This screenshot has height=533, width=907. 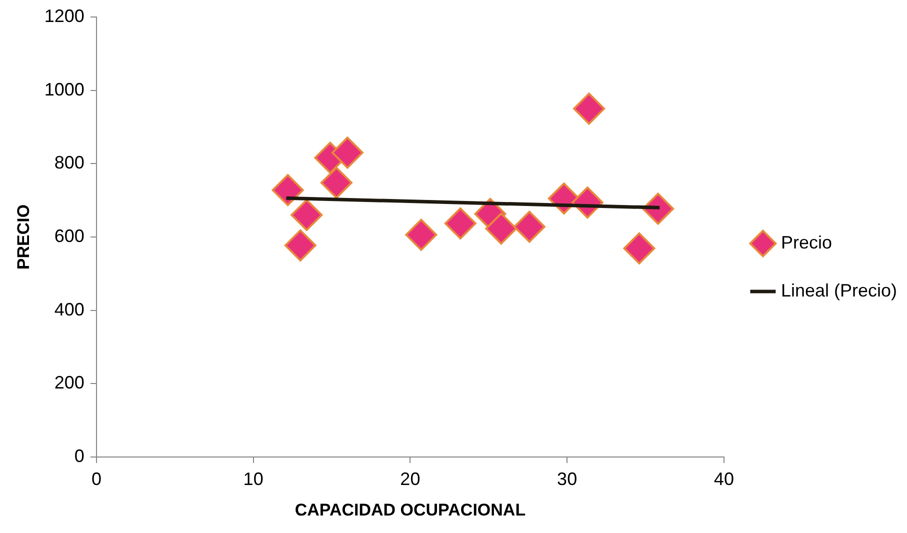 I want to click on y-tick-label: 1200, so click(x=64, y=16).